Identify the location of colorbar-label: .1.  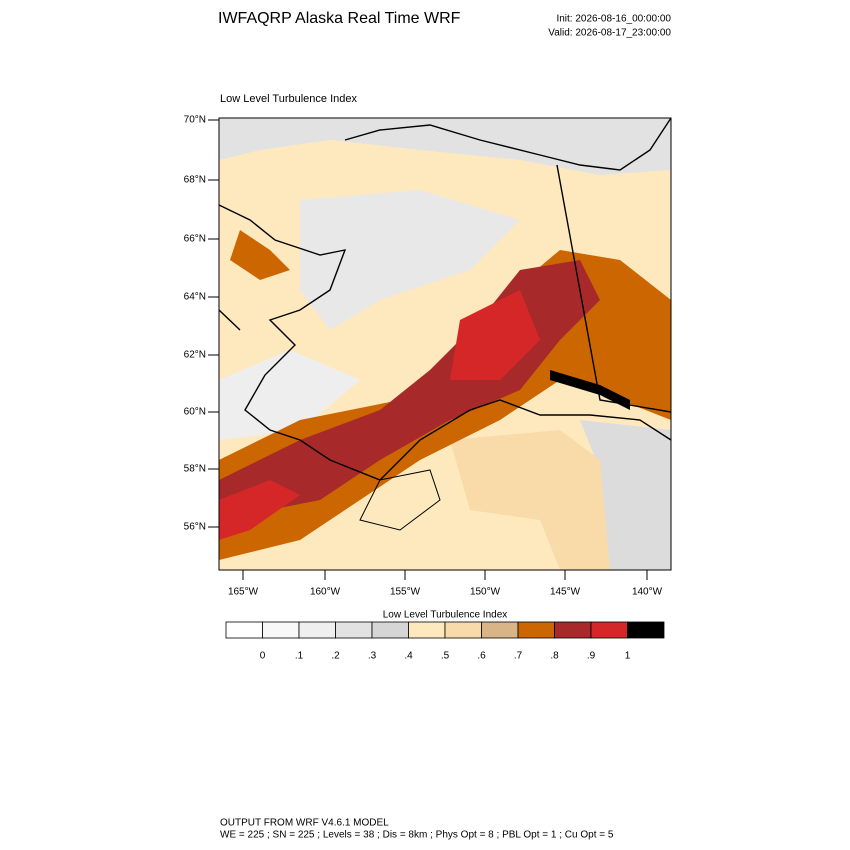
(299, 656).